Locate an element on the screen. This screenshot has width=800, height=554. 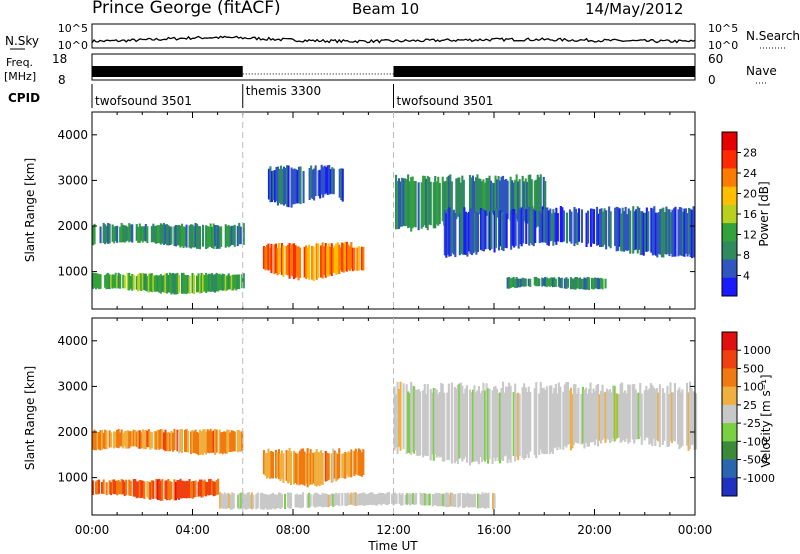
x-tick-labels: 00:00 04:00 08:00 12:00 16:00 20:00 00:00 is located at coordinates (394, 530).